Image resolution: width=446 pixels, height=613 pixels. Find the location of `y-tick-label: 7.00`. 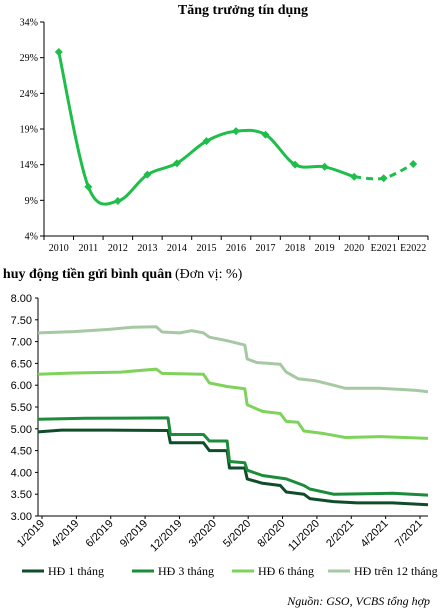

y-tick-label: 7.00 is located at coordinates (21, 343).